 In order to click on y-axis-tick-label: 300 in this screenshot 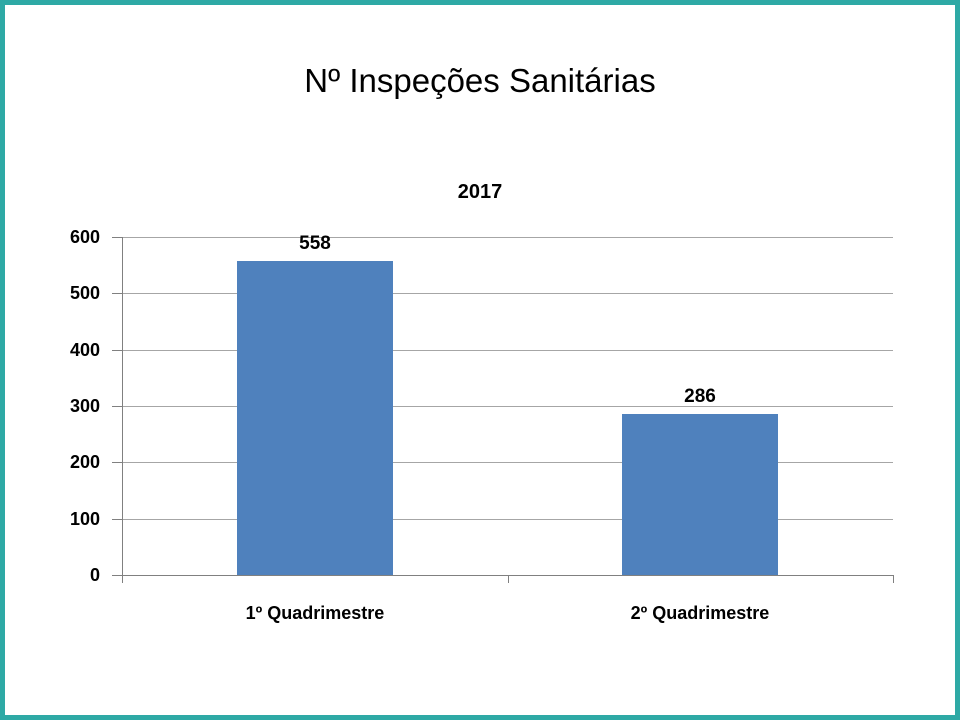, I will do `click(84, 406)`.